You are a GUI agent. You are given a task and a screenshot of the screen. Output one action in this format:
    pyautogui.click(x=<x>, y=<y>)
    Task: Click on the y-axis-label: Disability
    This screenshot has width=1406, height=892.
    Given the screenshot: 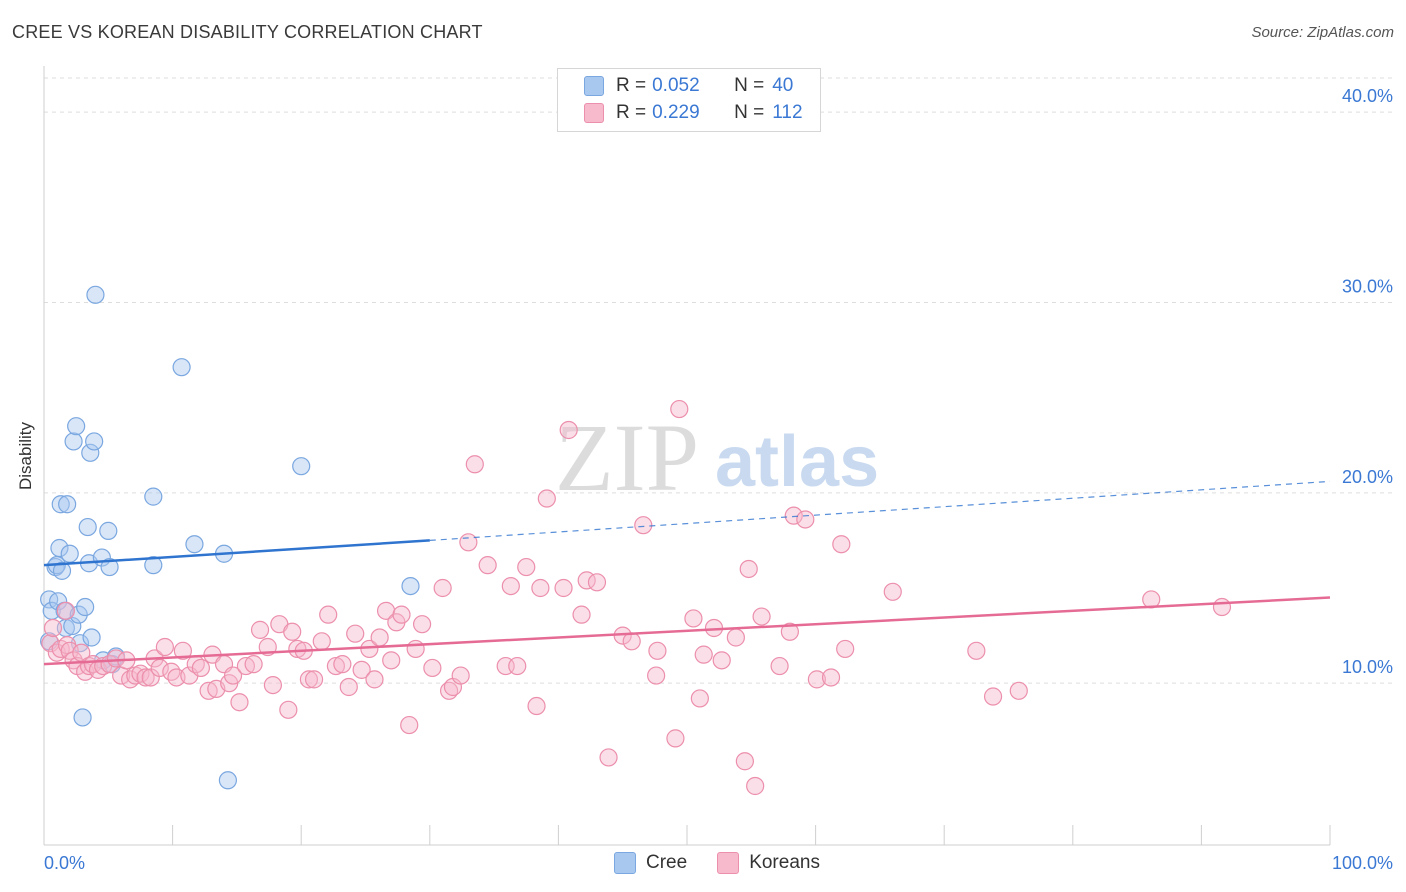 What is the action you would take?
    pyautogui.click(x=25, y=456)
    